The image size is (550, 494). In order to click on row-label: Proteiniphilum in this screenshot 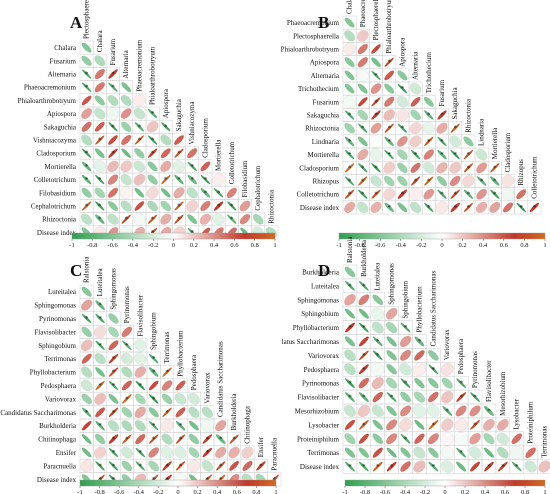, I will do `click(318, 439)`.